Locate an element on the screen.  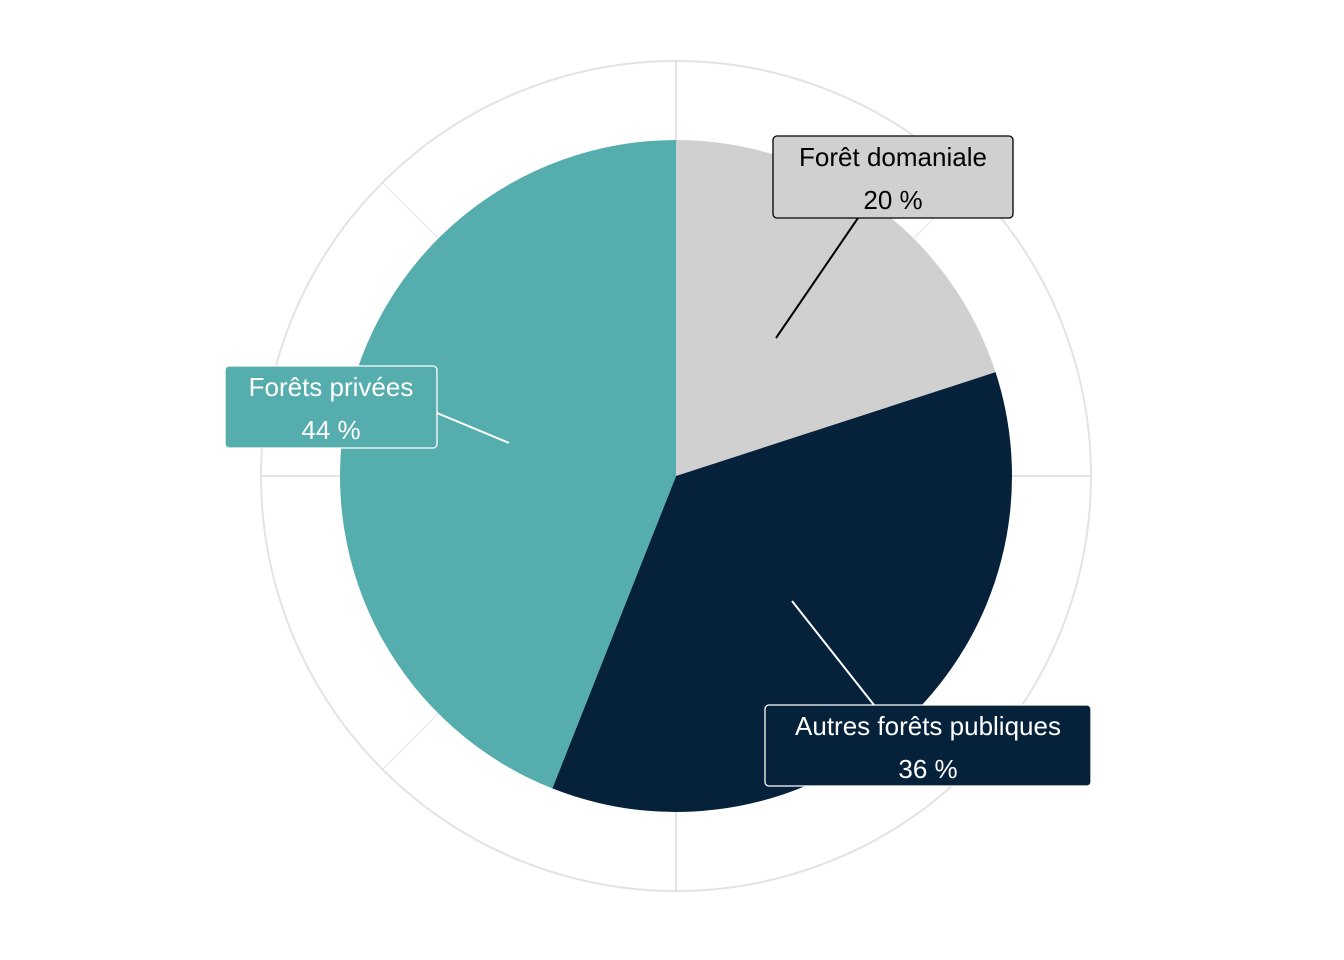
slice-value-label: 20 % is located at coordinates (892, 200).